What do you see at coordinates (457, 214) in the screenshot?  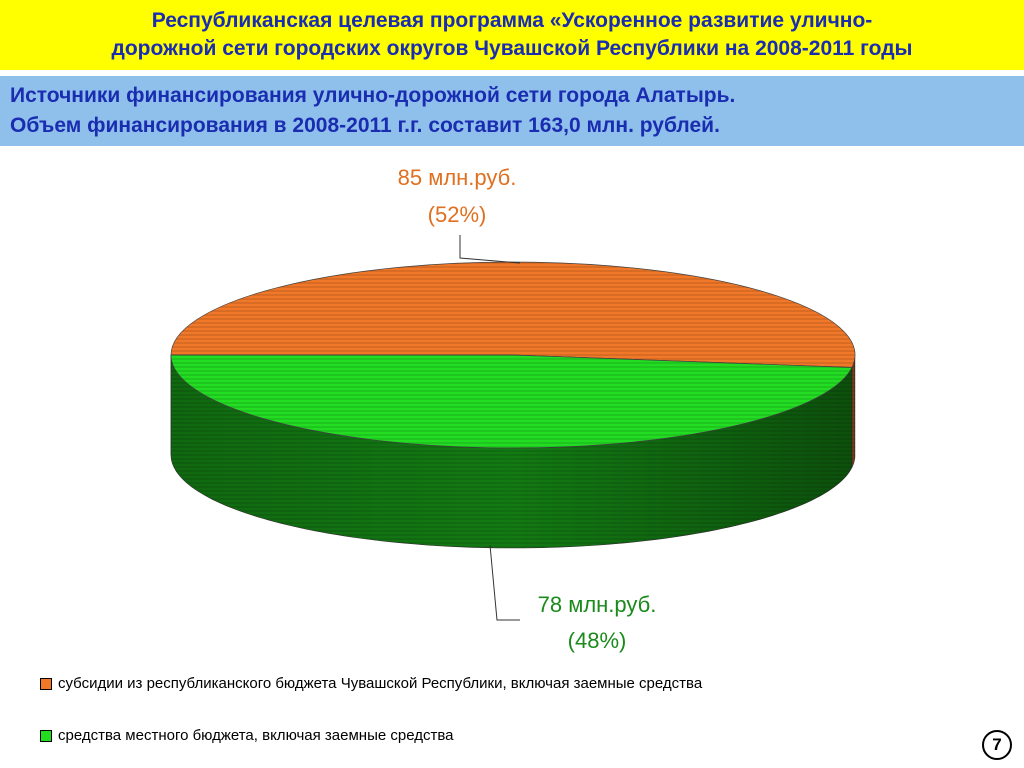 I see `data-label-percent-0: (52%)` at bounding box center [457, 214].